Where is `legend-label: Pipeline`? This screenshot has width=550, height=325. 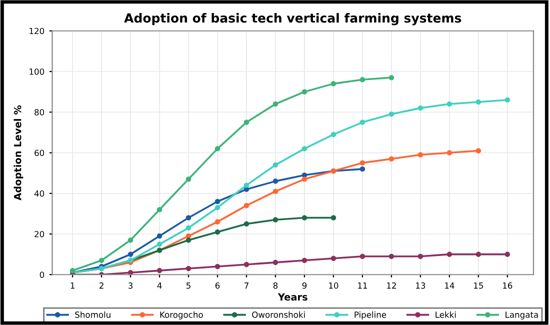
legend-label: Pipeline is located at coordinates (370, 315).